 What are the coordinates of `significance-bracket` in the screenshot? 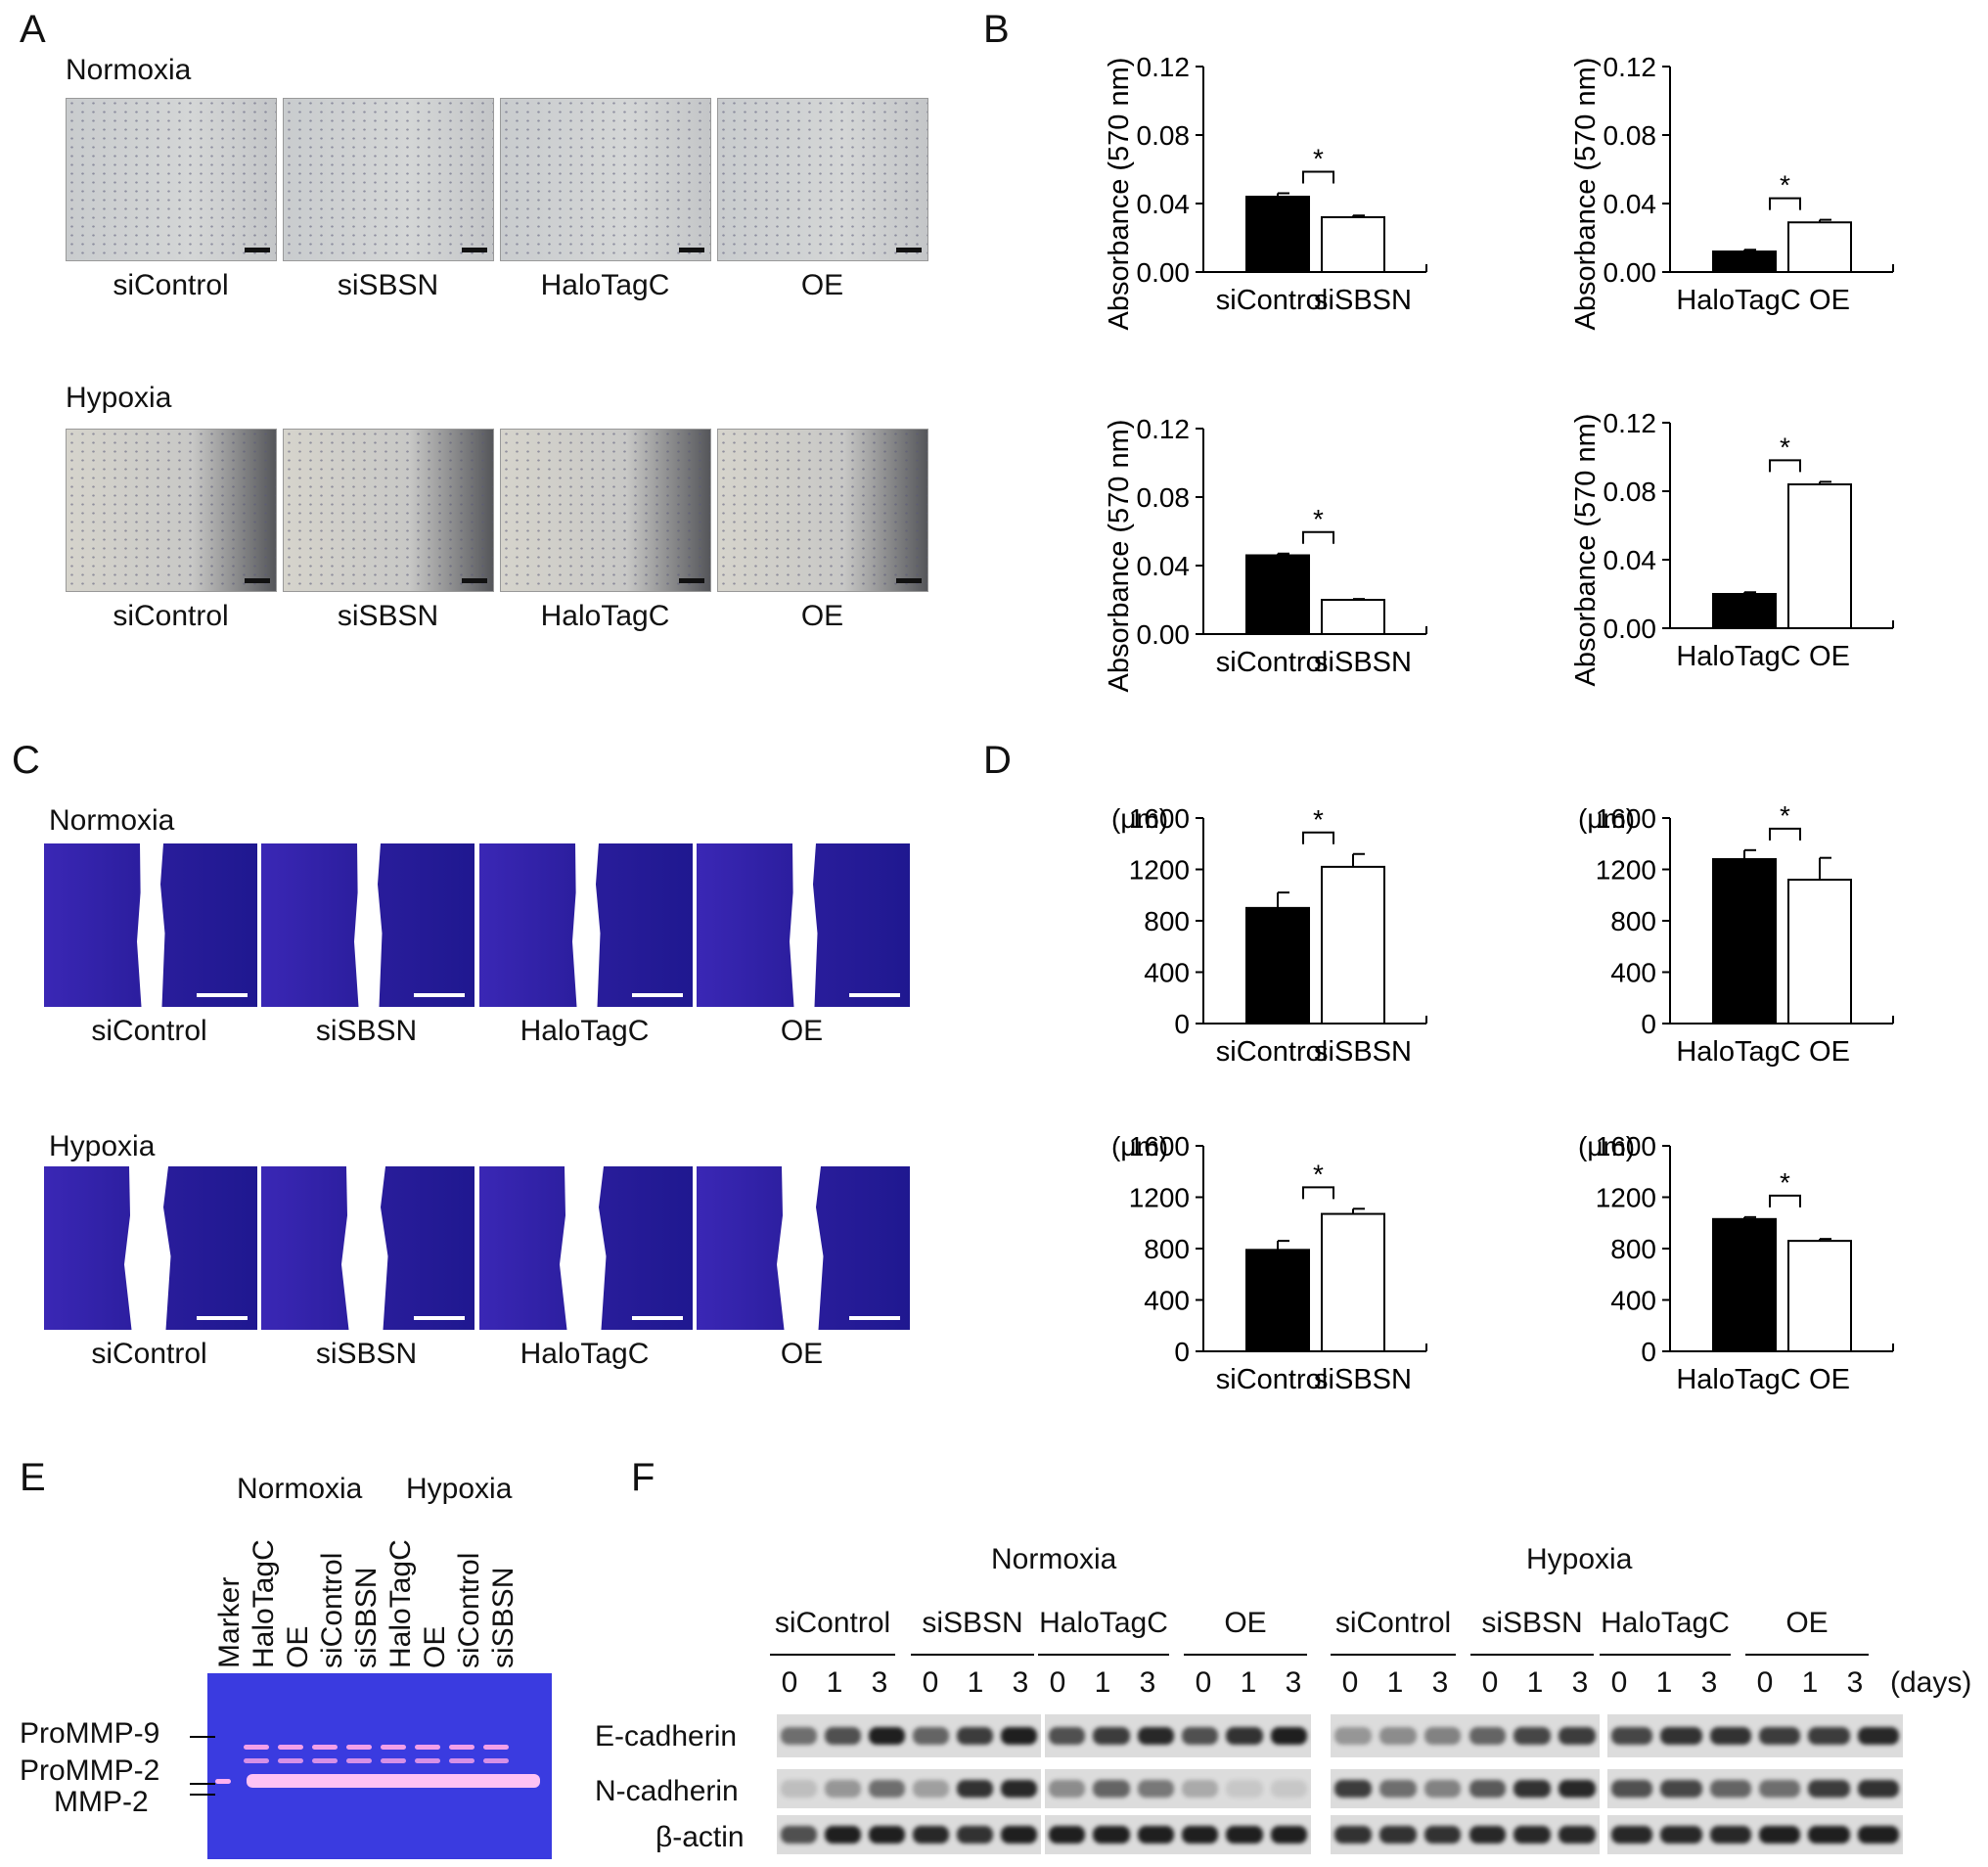 It's located at (1318, 537).